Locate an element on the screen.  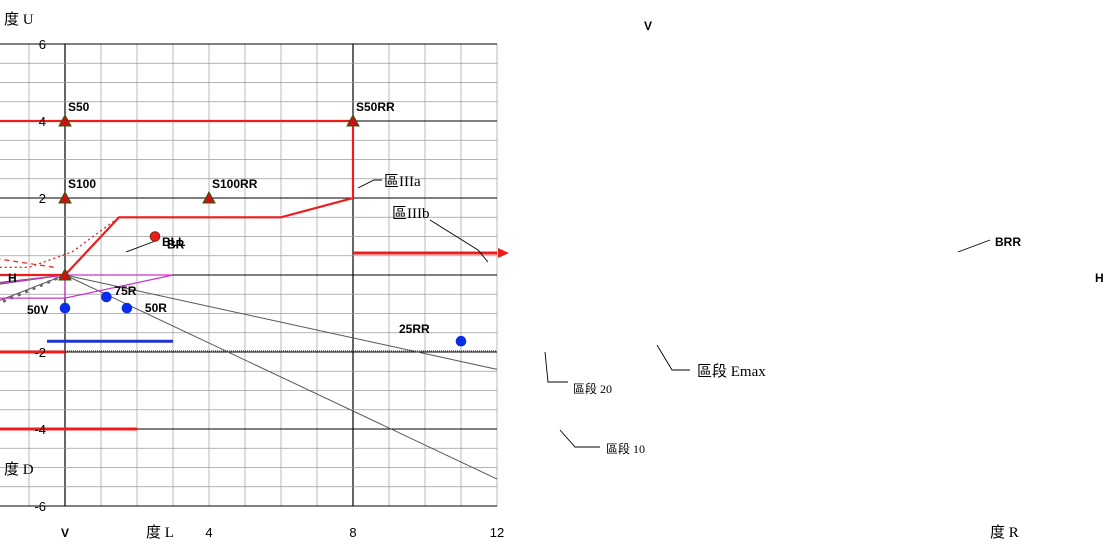
x-axis-label-left: 度 L is located at coordinates (160, 532).